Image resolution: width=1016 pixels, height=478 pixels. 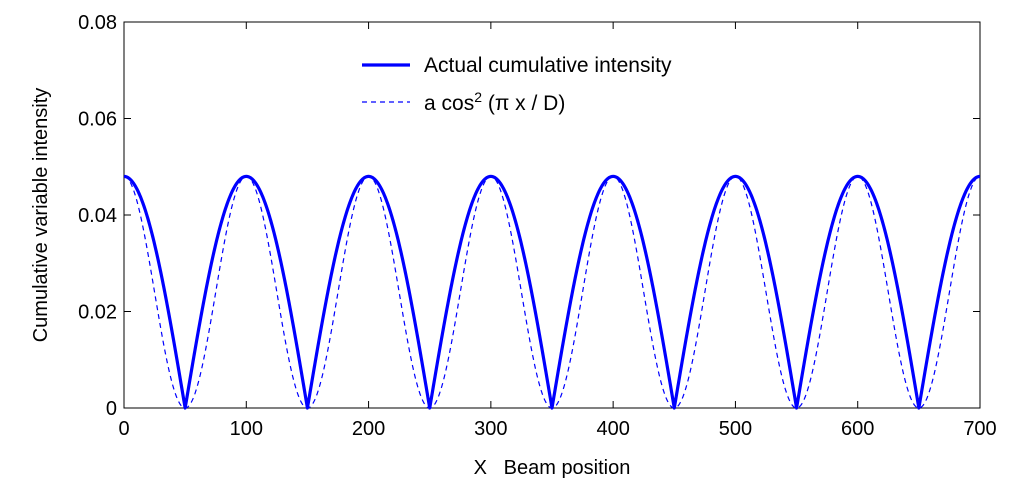 What do you see at coordinates (557, 429) in the screenshot?
I see `x-tick-labels: 0 100 200 300 400 500 600 700` at bounding box center [557, 429].